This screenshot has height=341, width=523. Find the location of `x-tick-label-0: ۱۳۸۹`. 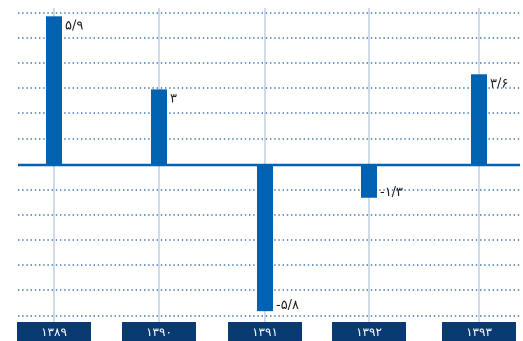

x-tick-label-0: ۱۳۸۹ is located at coordinates (54, 332).